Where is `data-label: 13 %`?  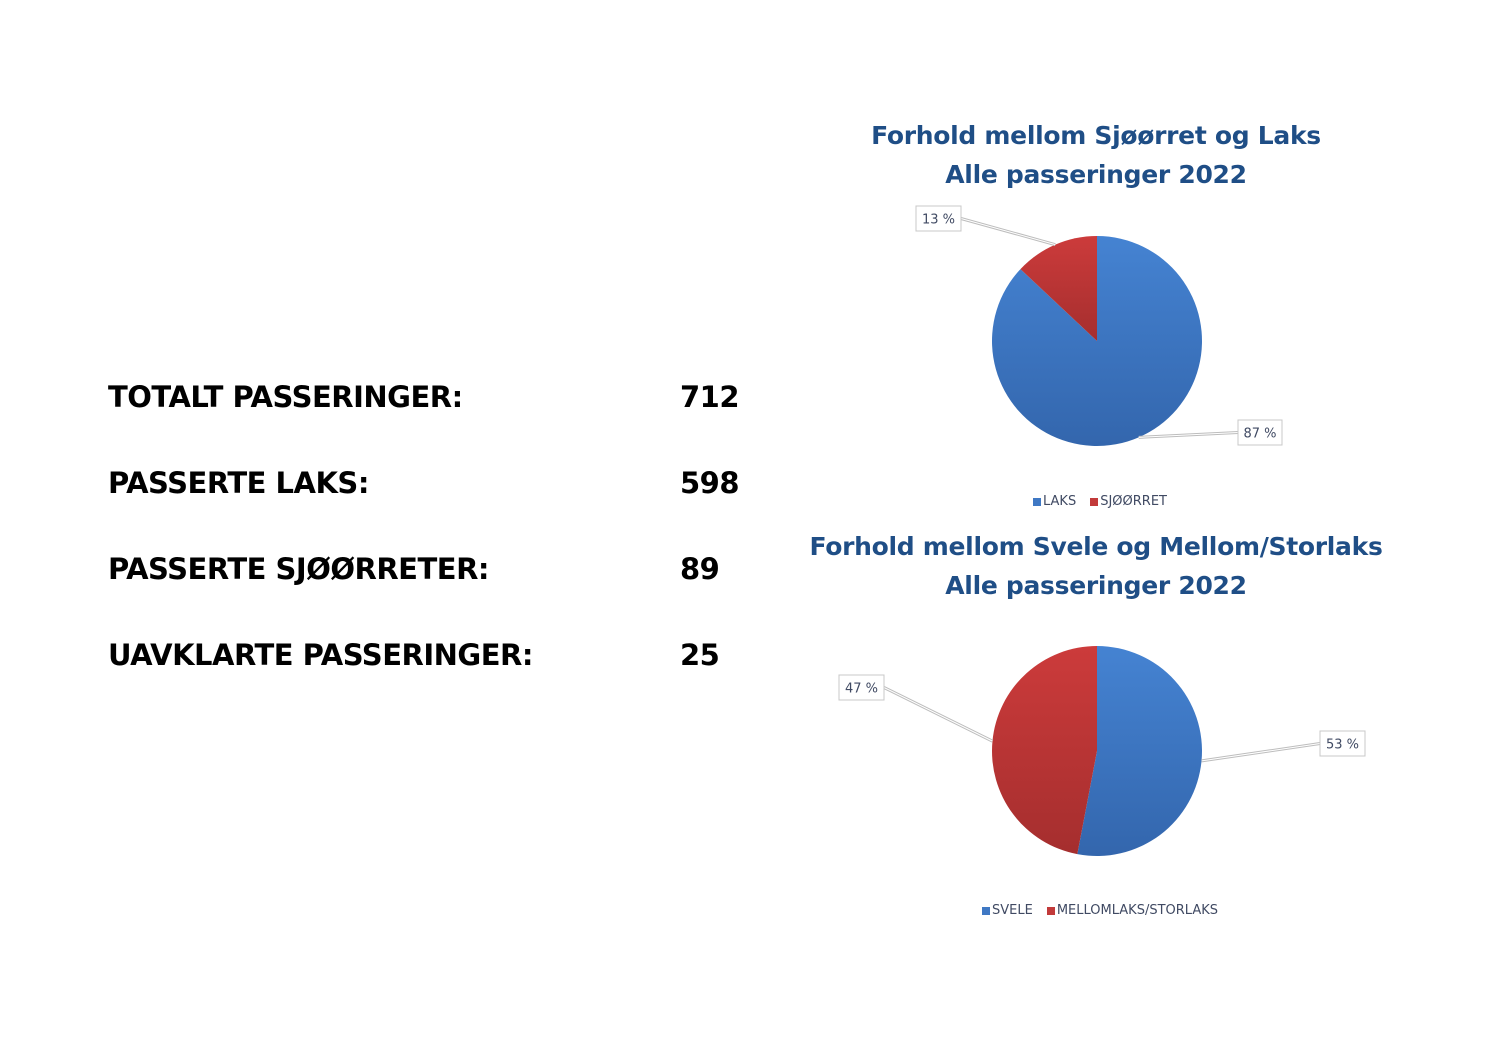 data-label: 13 % is located at coordinates (938, 220).